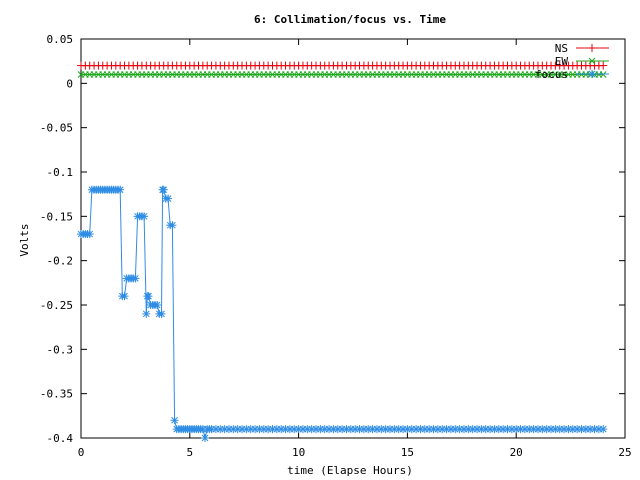 The height and width of the screenshot is (480, 640). I want to click on y-tick-label: -0.3, so click(60, 349).